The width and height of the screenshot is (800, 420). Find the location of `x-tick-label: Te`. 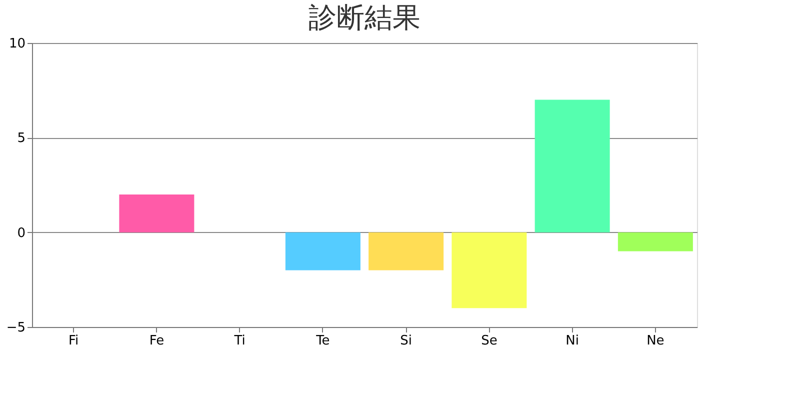

x-tick-label: Te is located at coordinates (322, 341).